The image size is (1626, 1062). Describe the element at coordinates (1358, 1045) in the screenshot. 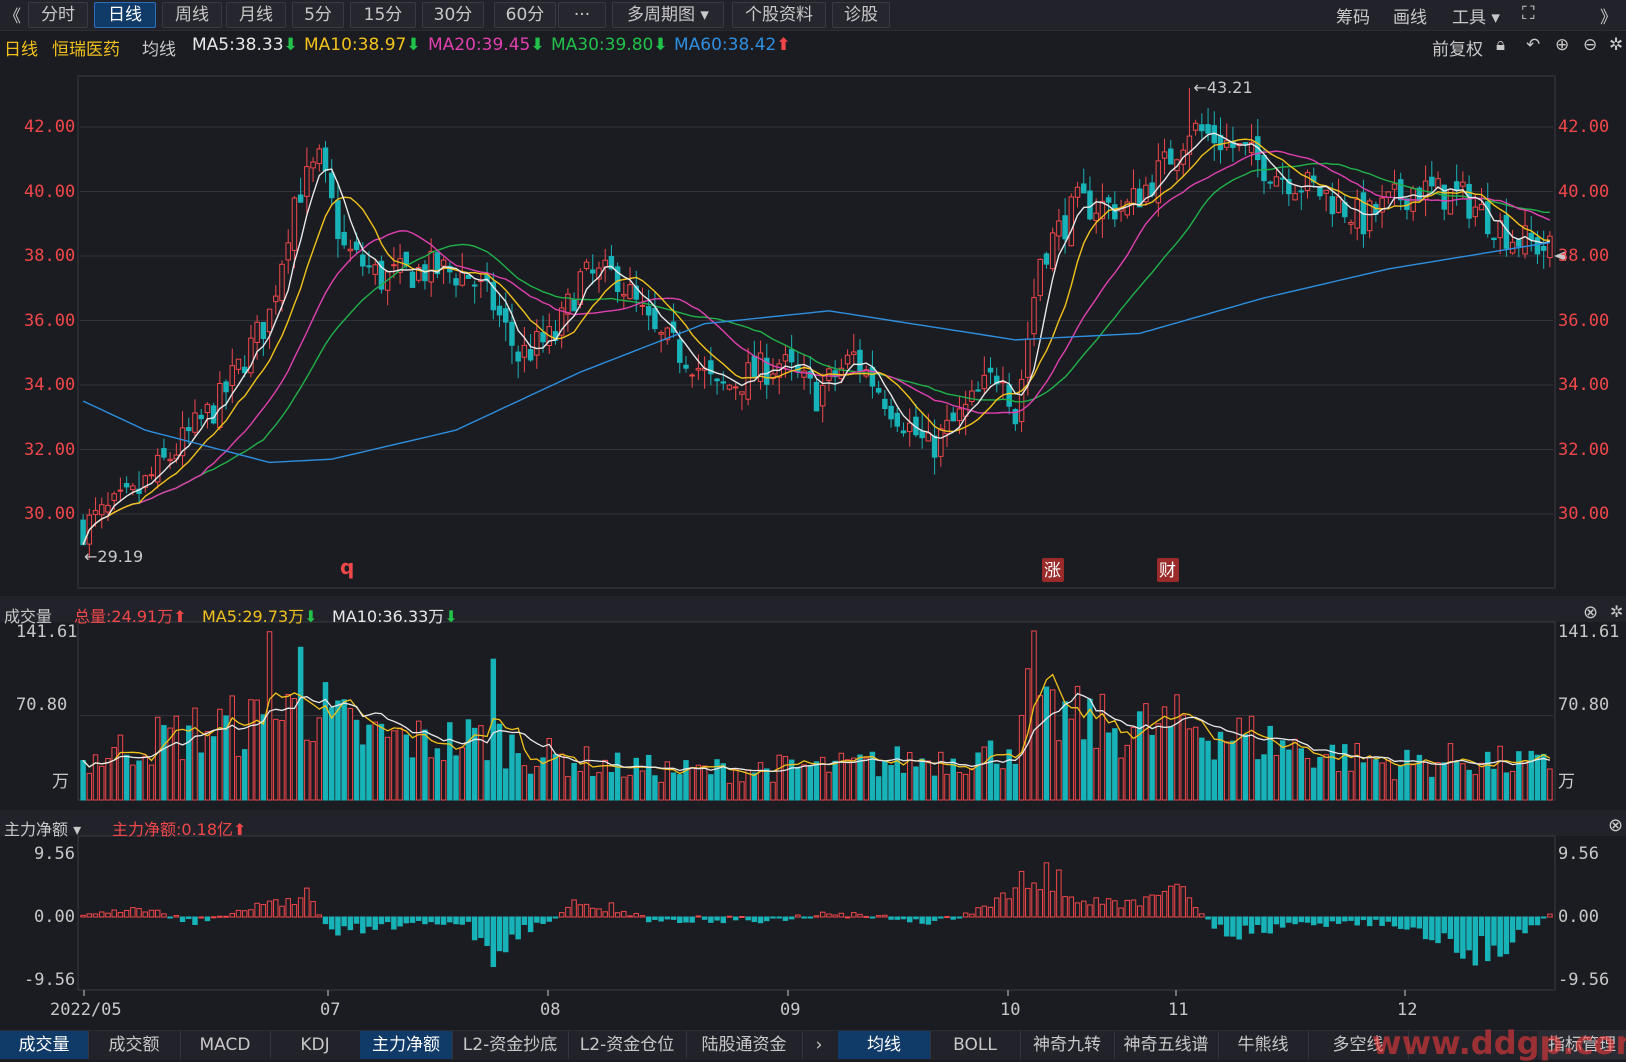

I see `overlay-tab-5: 多空线` at that location.